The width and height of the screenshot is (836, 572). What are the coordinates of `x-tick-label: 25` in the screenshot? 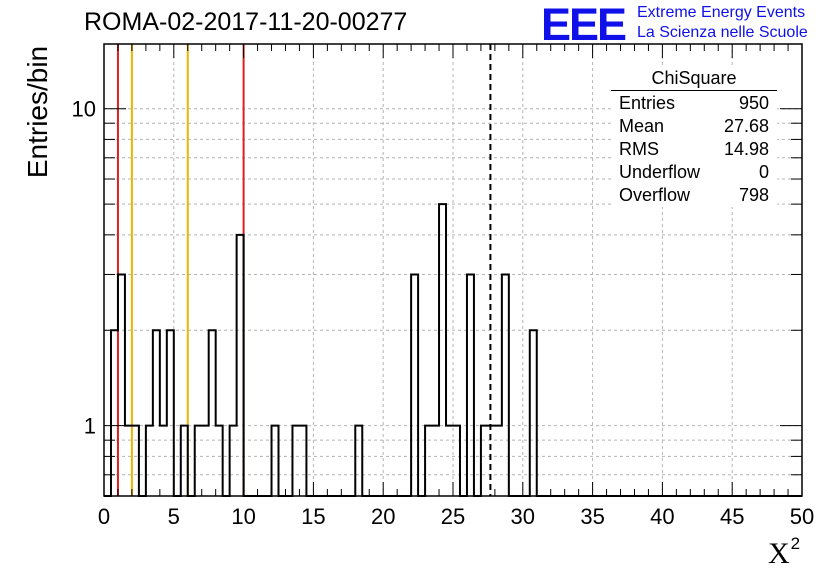 It's located at (453, 516).